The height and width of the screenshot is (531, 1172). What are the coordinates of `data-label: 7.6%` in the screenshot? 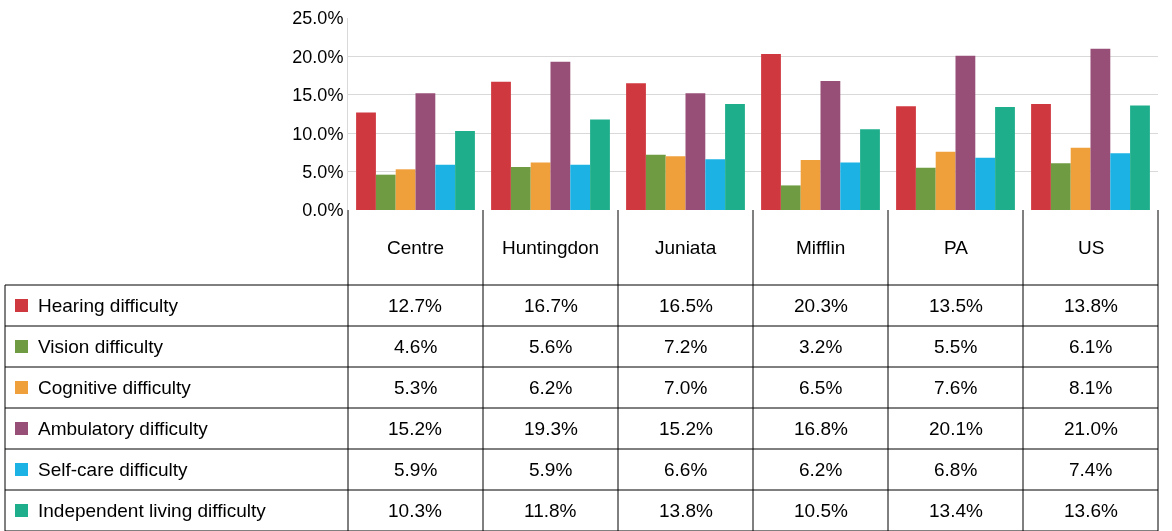 It's located at (956, 387).